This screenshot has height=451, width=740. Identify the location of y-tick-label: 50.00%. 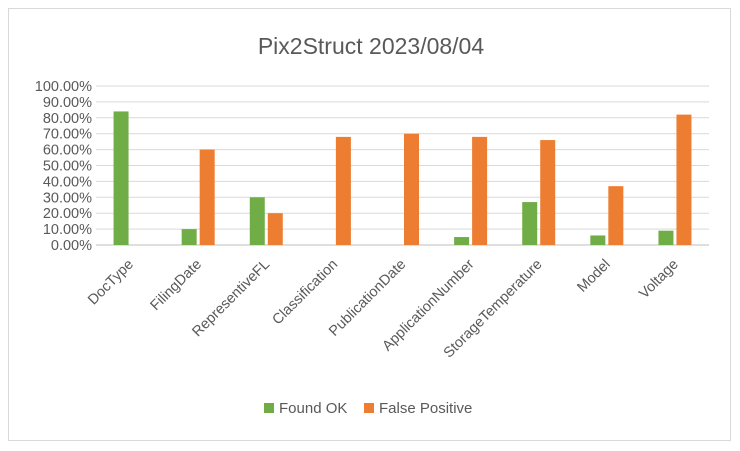
(67, 167).